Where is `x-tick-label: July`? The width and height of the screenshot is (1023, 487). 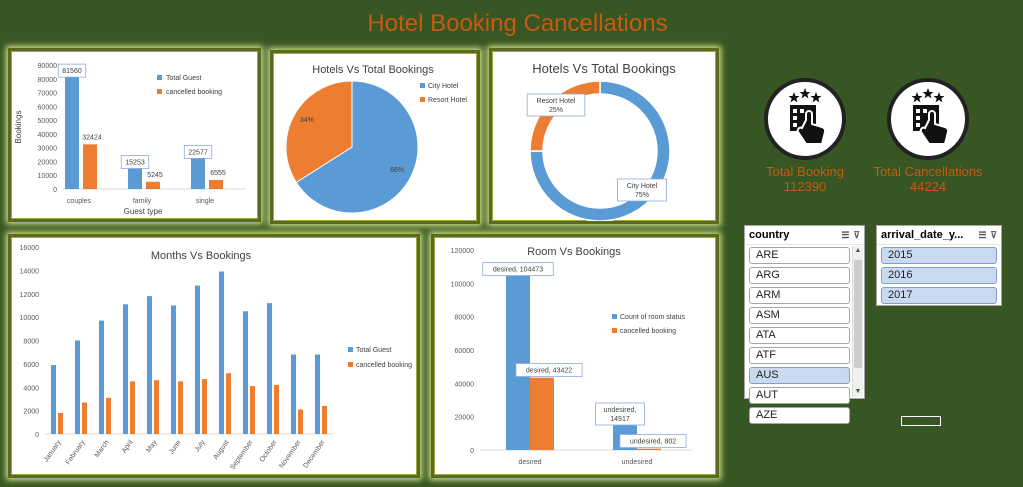 x-tick-label: July is located at coordinates (200, 446).